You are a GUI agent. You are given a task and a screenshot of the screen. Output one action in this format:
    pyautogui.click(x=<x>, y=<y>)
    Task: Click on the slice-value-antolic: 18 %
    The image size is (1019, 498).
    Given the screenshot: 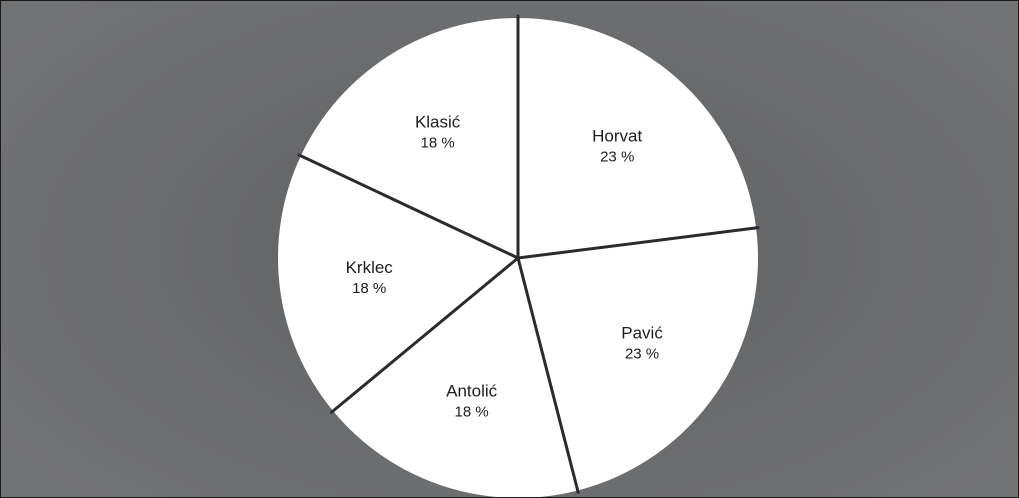 What is the action you would take?
    pyautogui.click(x=472, y=412)
    